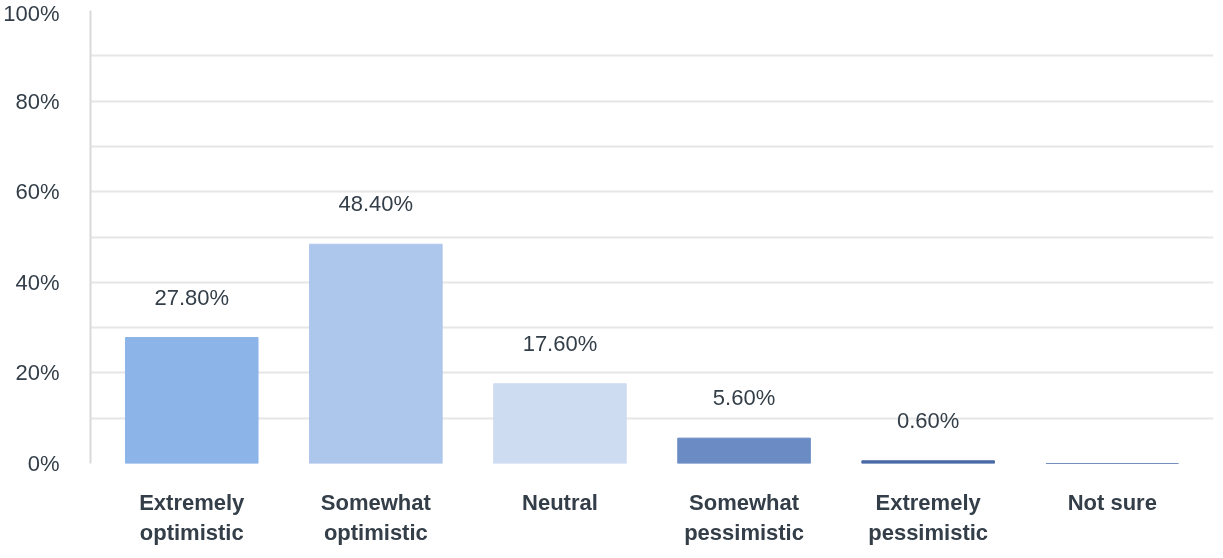 The image size is (1223, 558). What do you see at coordinates (31, 13) in the screenshot?
I see `y-tick-label: 100%` at bounding box center [31, 13].